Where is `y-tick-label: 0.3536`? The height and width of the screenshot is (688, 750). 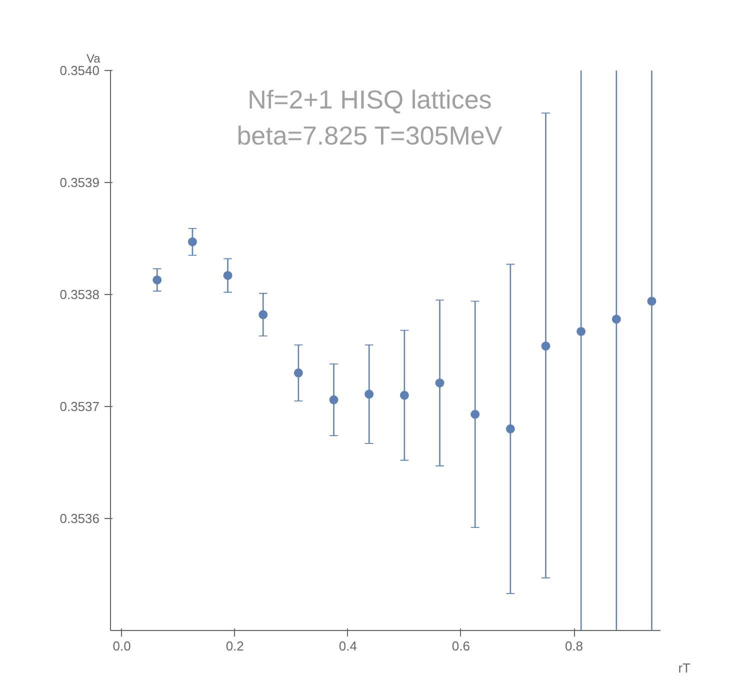
y-tick-label: 0.3536 is located at coordinates (80, 518).